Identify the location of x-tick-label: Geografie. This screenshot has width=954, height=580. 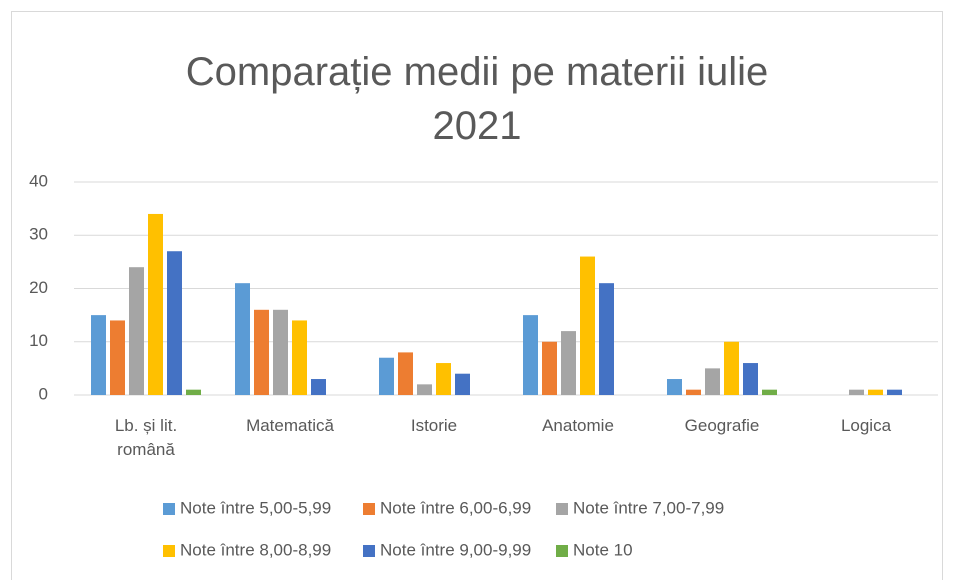
(722, 425).